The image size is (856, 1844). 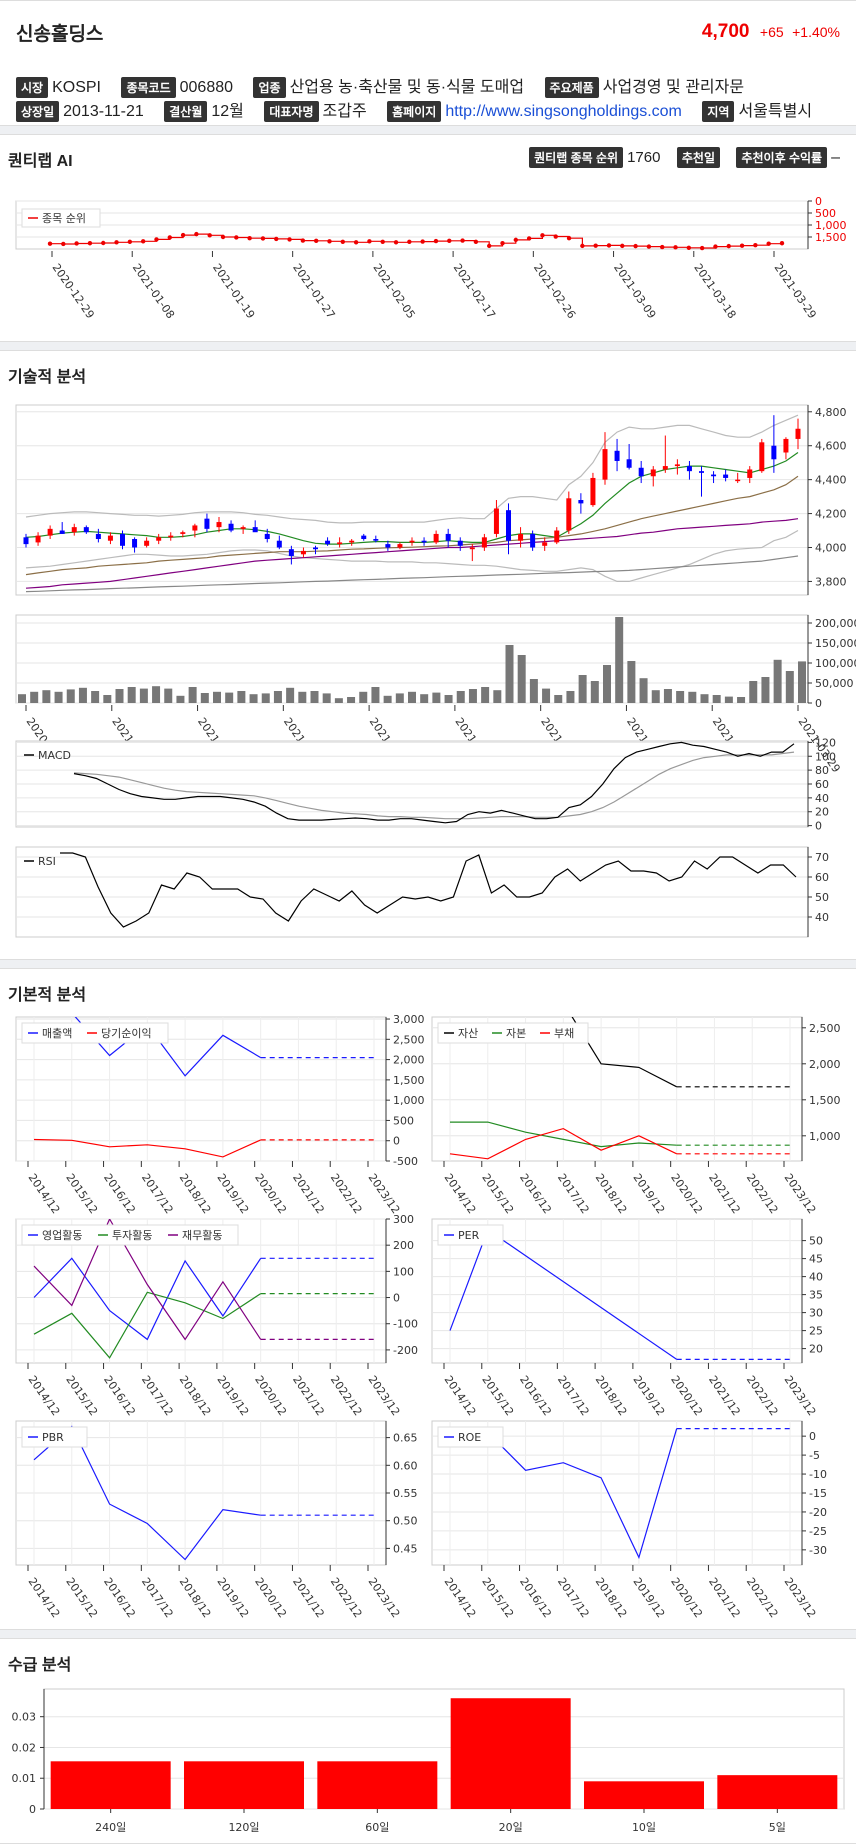 What do you see at coordinates (818, 1550) in the screenshot?
I see `y-tick-label: -30` at bounding box center [818, 1550].